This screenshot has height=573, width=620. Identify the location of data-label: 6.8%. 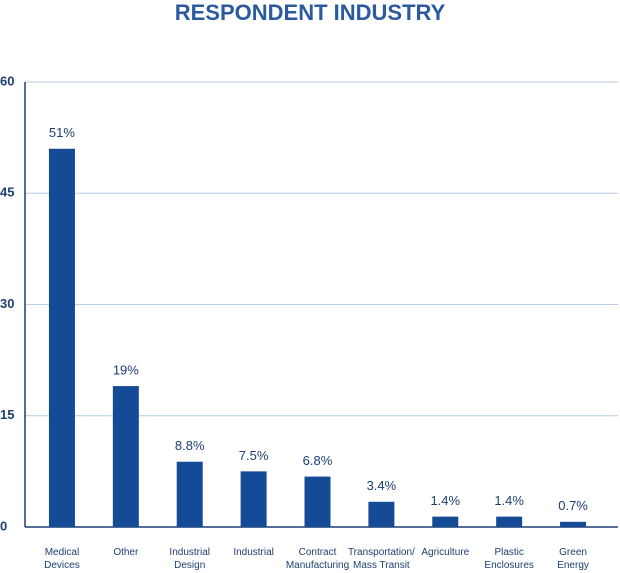
(318, 460).